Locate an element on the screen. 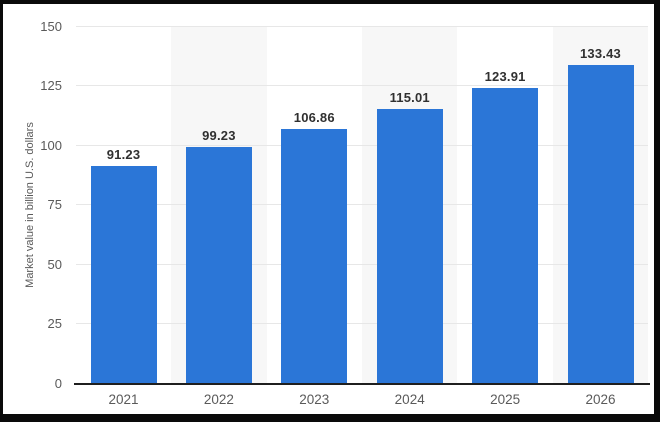  bar-value-label: 99.23 is located at coordinates (219, 135).